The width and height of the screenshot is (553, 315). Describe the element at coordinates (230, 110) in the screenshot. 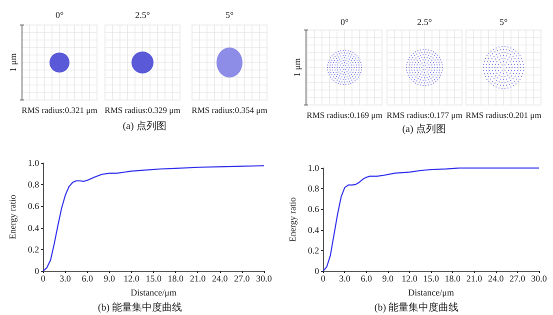

I see `text: RMS radius:0.354 μm` at that location.